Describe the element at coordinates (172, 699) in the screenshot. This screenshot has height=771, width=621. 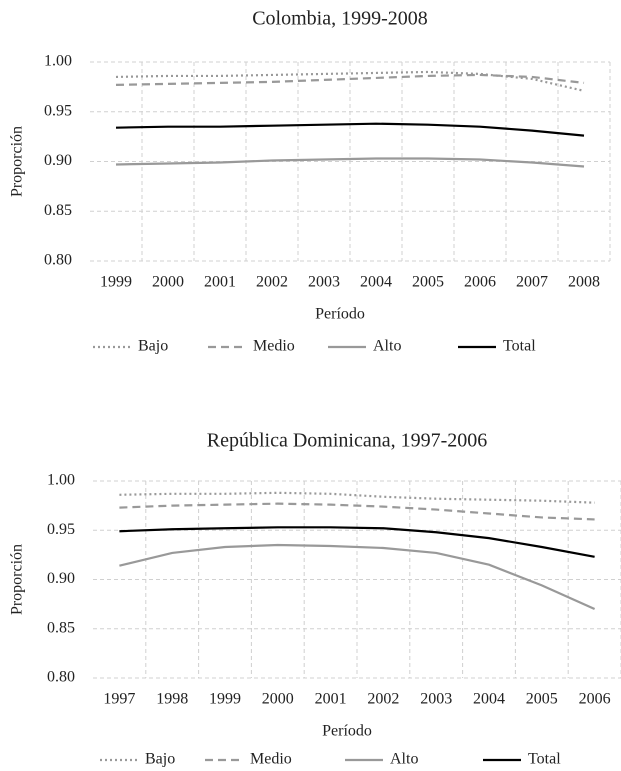
I see `x-tick-label: 1998` at that location.